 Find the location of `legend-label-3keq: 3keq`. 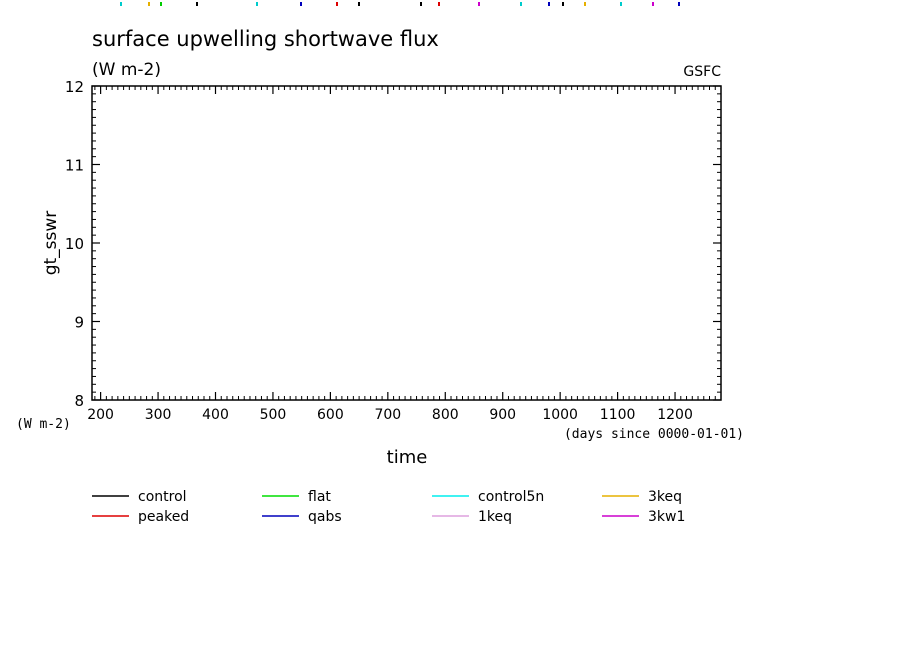

legend-label-3keq: 3keq is located at coordinates (665, 497).